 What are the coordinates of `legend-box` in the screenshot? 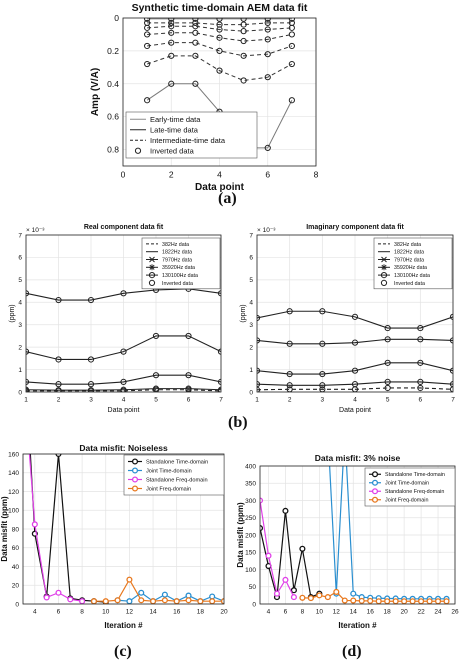 It's located at (181, 263).